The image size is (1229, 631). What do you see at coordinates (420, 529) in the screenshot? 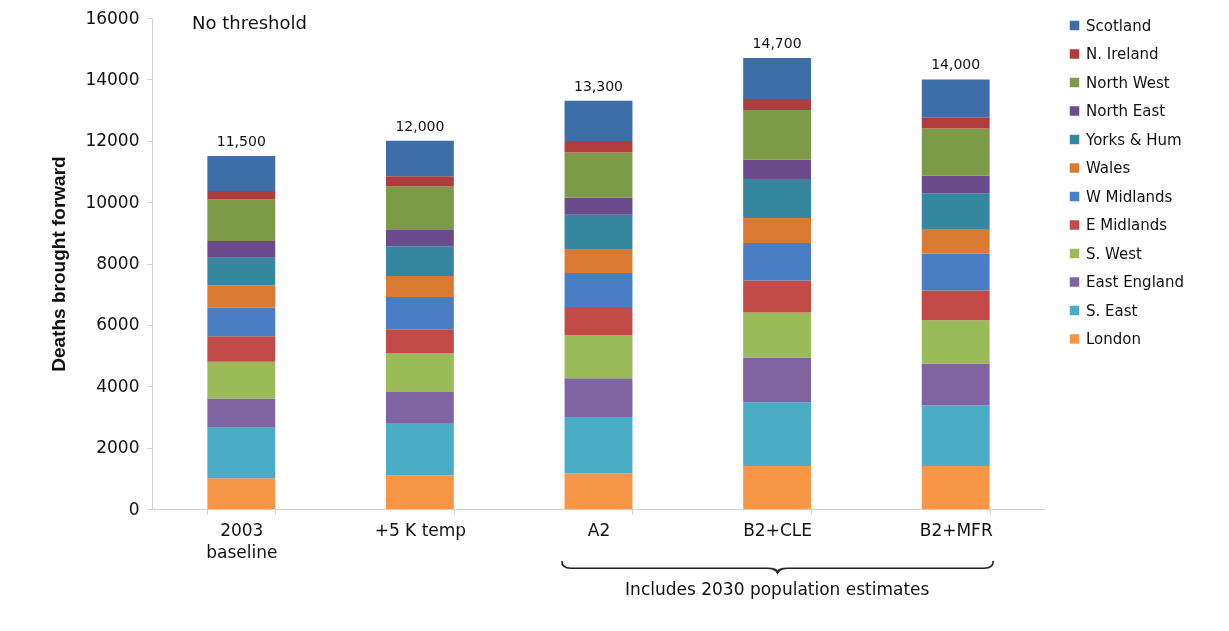
I see `x-tick-label: +5 K temp` at bounding box center [420, 529].